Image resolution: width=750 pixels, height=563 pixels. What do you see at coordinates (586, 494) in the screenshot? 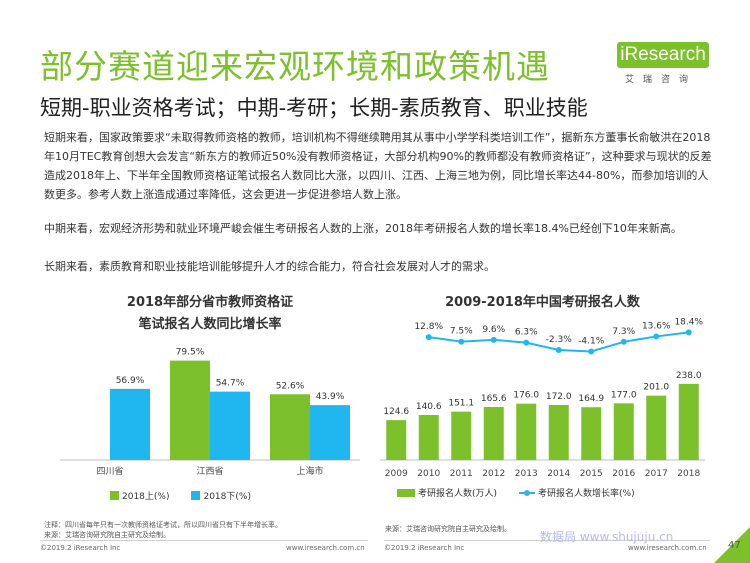
I see `legend-label: 考研报名人数增长率(%)` at bounding box center [586, 494].